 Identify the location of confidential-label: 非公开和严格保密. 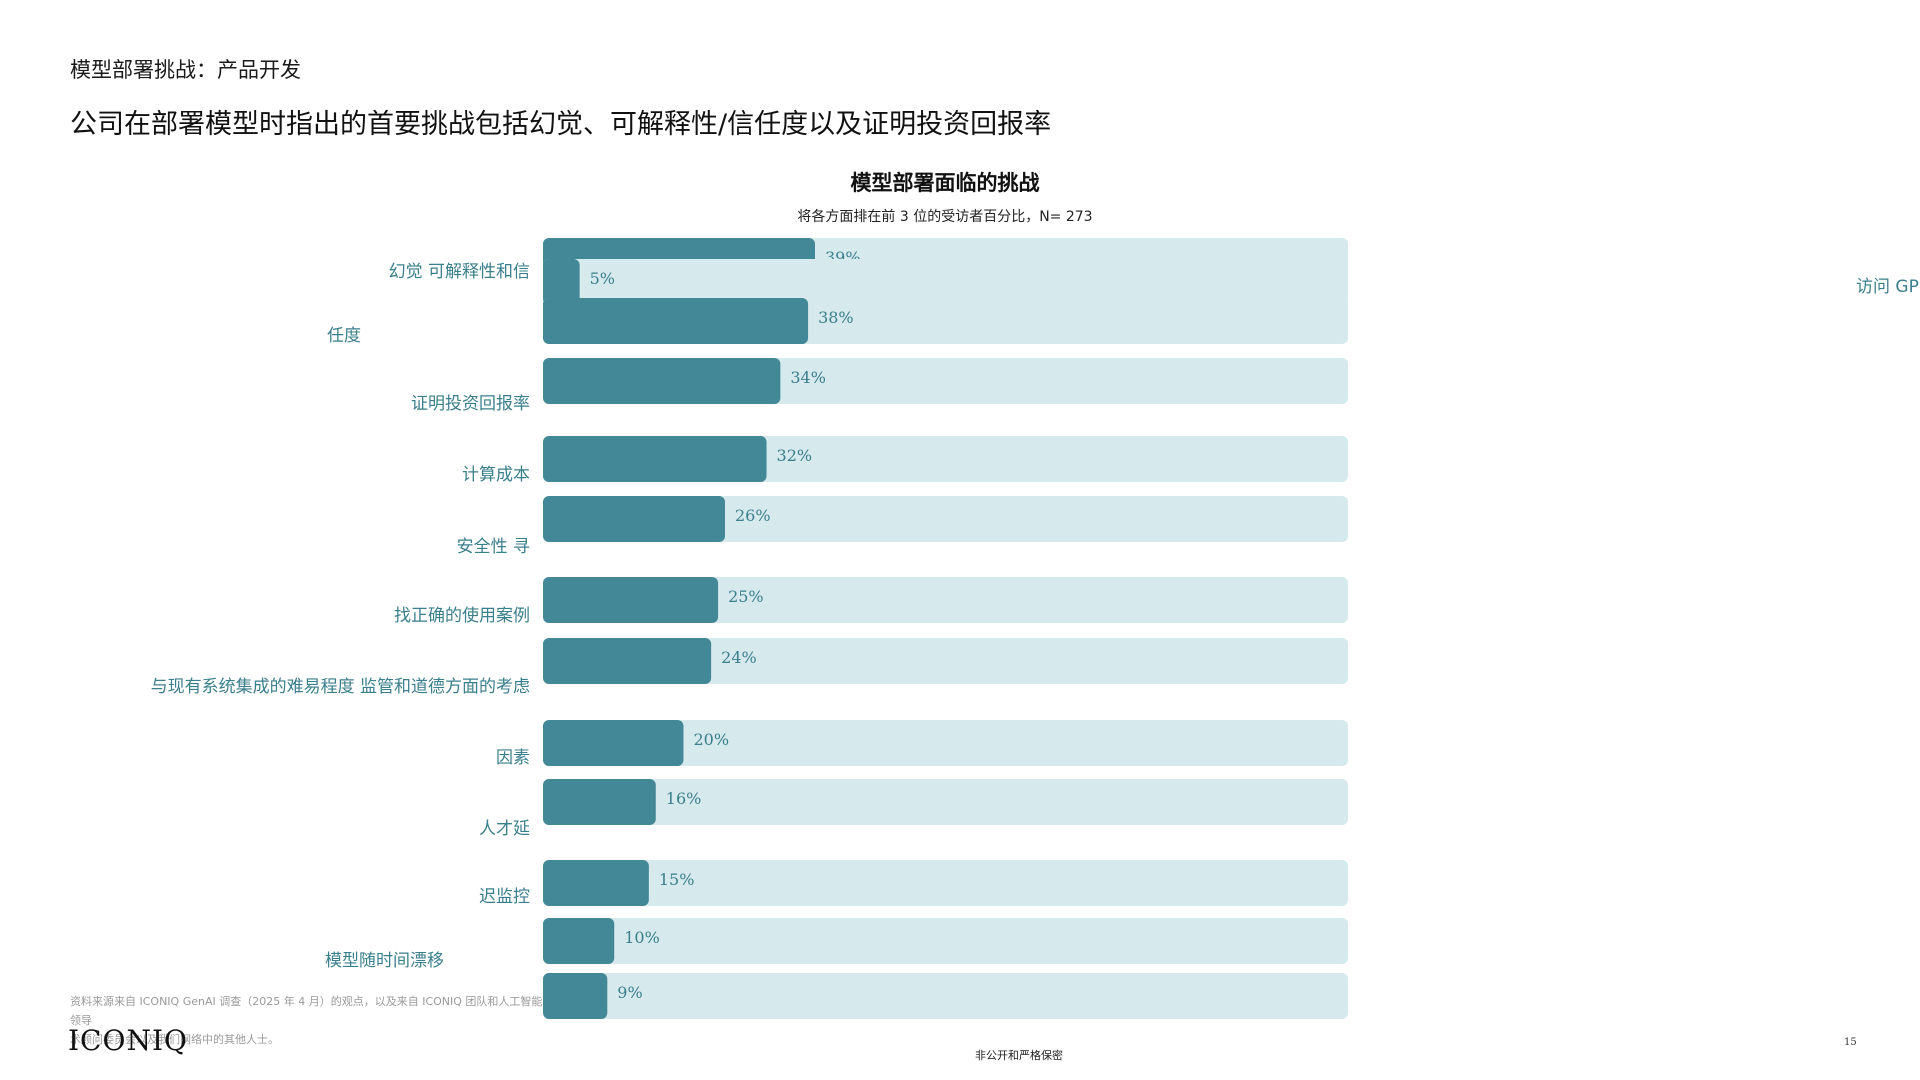
(1019, 1055).